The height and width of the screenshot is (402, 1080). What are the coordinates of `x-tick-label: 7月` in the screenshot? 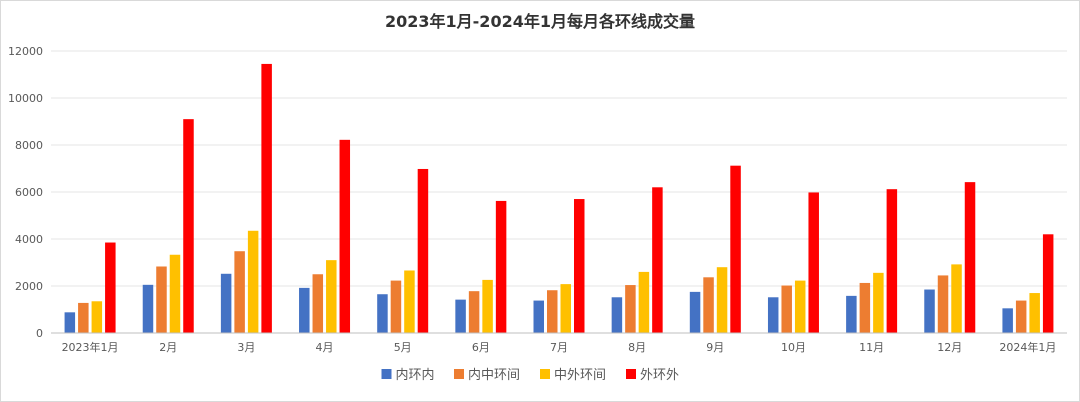 It's located at (559, 347).